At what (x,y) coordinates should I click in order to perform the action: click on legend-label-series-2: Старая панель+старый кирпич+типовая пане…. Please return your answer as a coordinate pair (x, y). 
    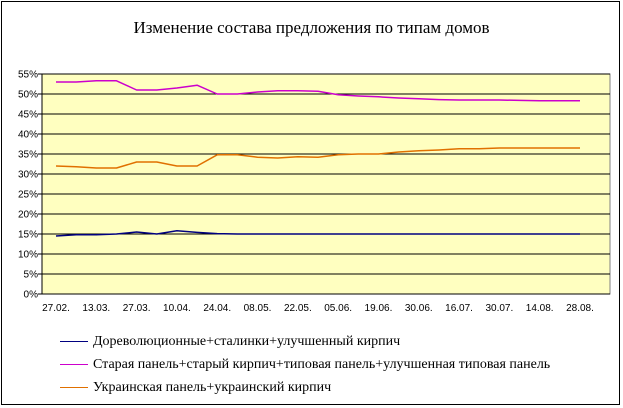
    Looking at the image, I should click on (322, 364).